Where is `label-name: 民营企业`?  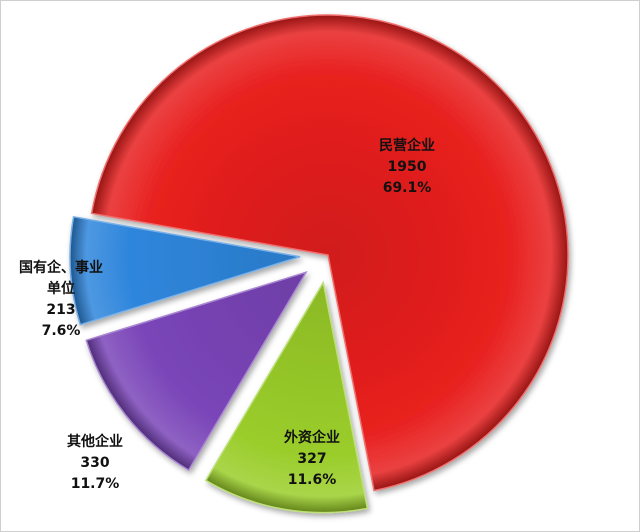
label-name: 民营企业 is located at coordinates (407, 146).